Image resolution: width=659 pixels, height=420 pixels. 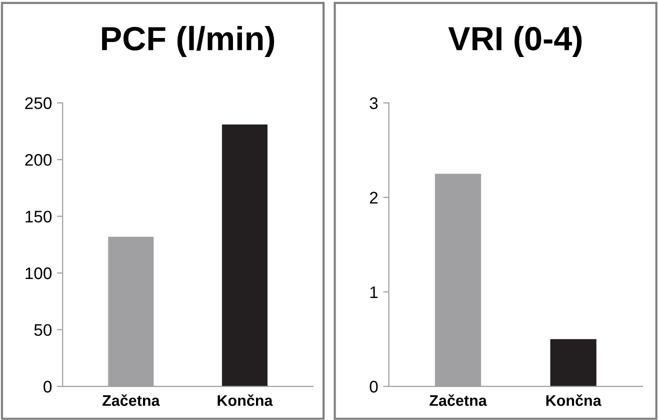 I want to click on y-tick-label: 200, so click(x=38, y=160).